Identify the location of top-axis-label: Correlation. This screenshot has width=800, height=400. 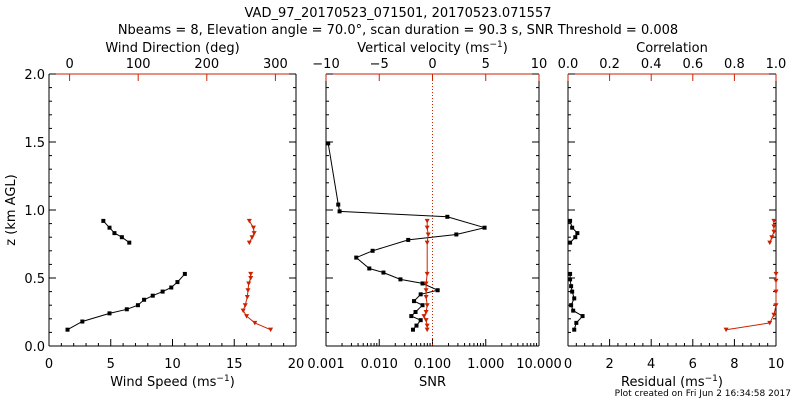
(672, 48).